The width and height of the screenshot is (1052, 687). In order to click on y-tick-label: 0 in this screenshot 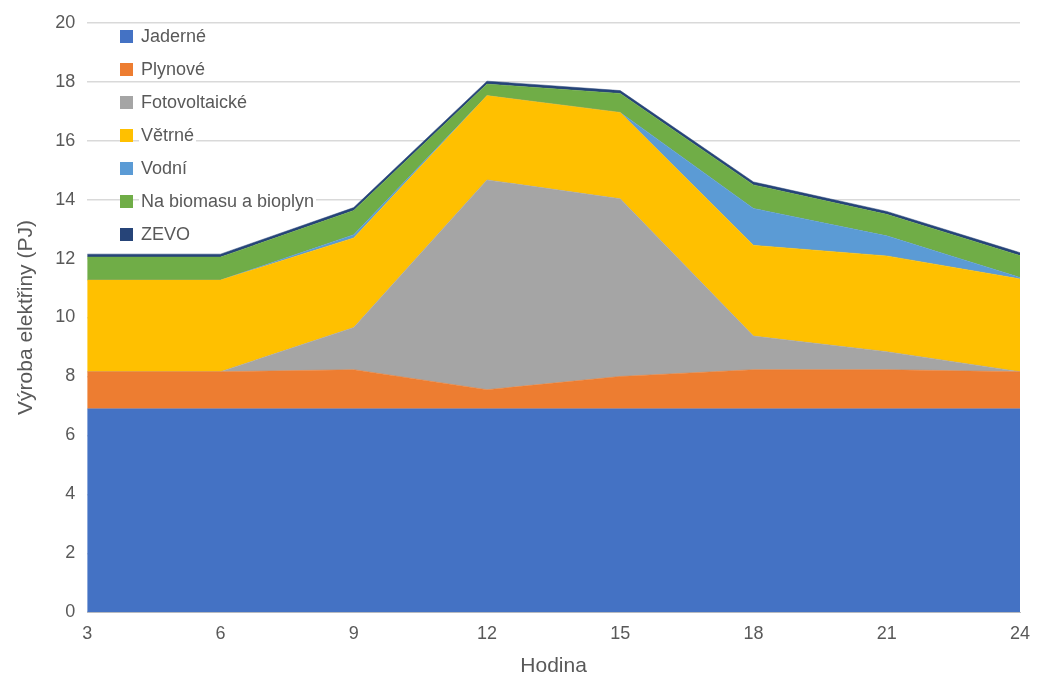, I will do `click(70, 611)`.